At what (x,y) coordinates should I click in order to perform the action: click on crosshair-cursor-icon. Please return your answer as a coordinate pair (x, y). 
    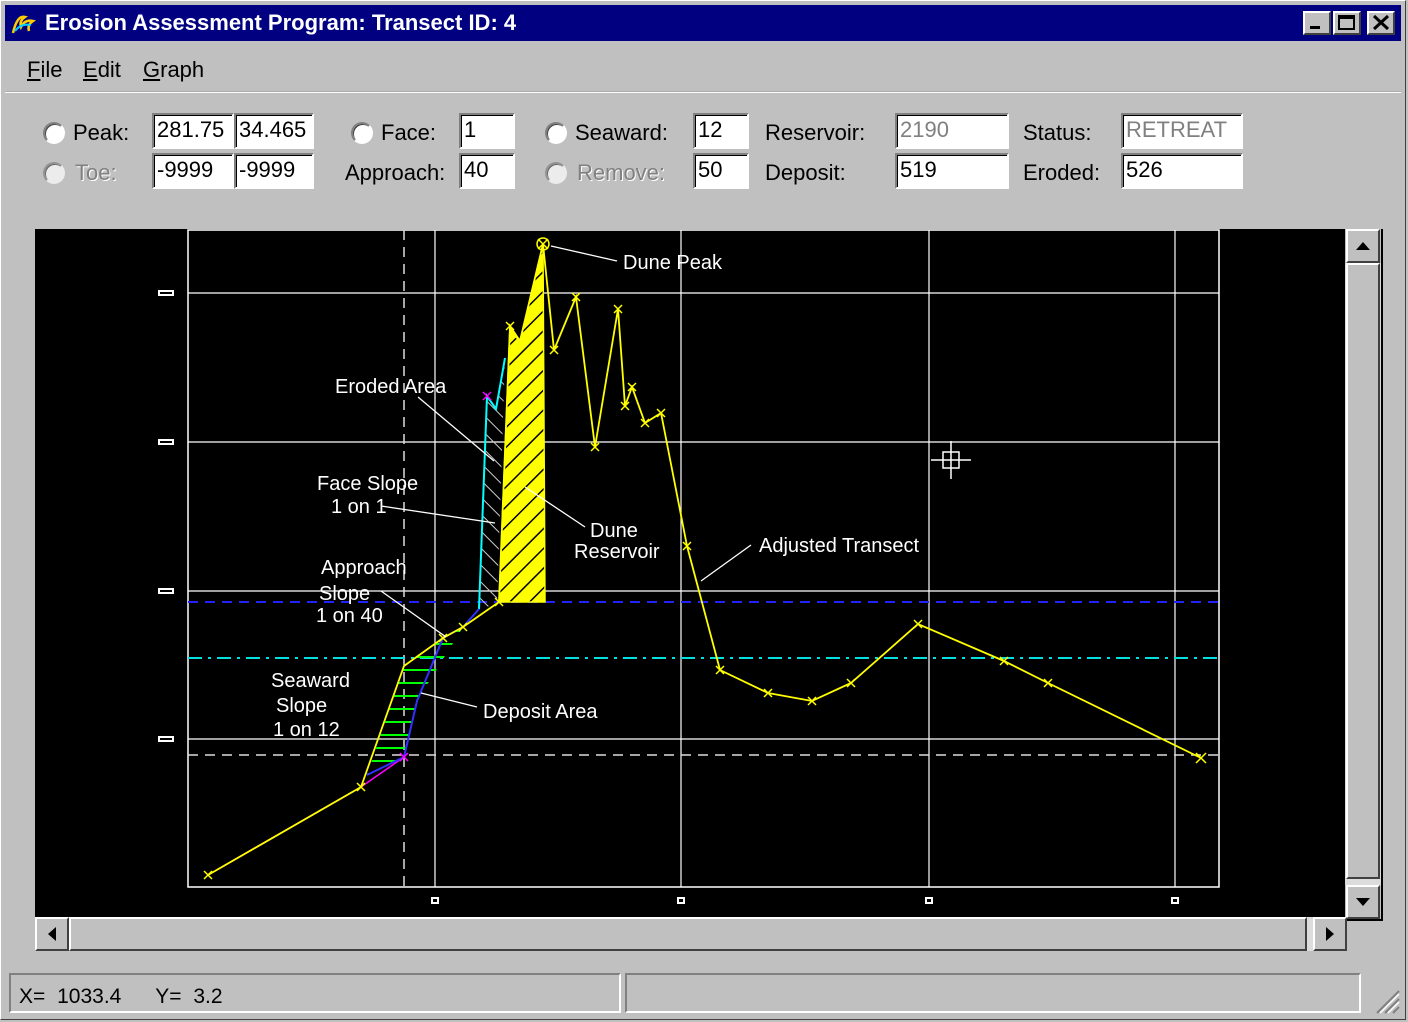
    Looking at the image, I should click on (951, 460).